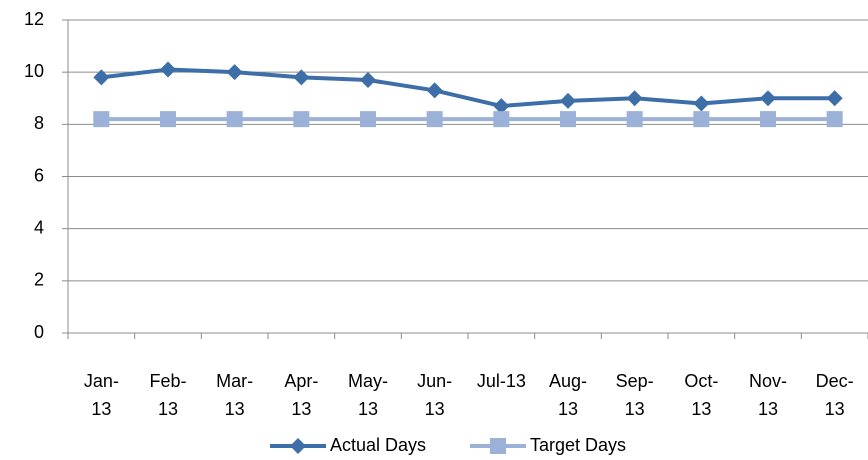 The height and width of the screenshot is (460, 868). What do you see at coordinates (34, 71) in the screenshot?
I see `y-tick-label: 10` at bounding box center [34, 71].